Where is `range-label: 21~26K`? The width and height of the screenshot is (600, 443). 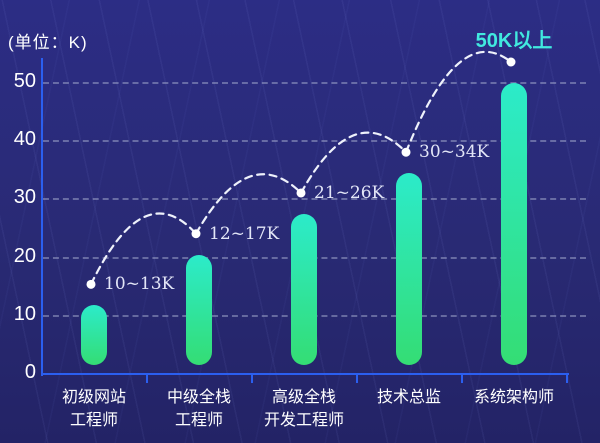
range-label: 21~26K is located at coordinates (349, 192).